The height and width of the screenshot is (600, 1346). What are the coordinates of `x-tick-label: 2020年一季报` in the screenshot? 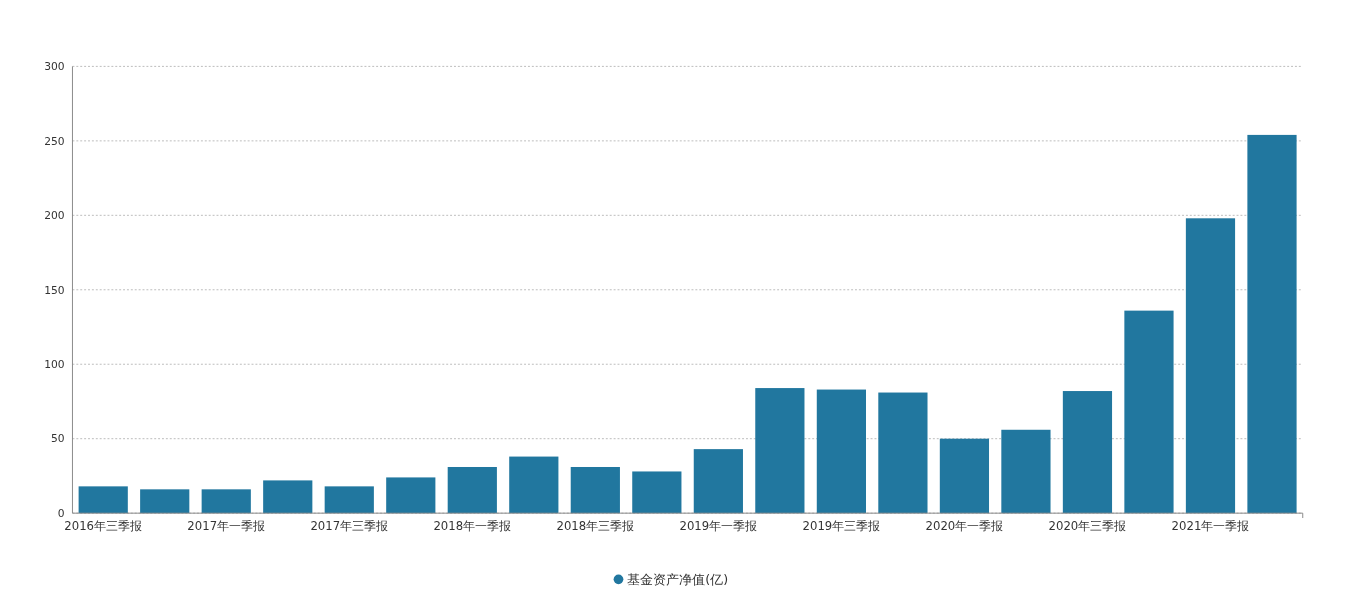 It's located at (964, 525).